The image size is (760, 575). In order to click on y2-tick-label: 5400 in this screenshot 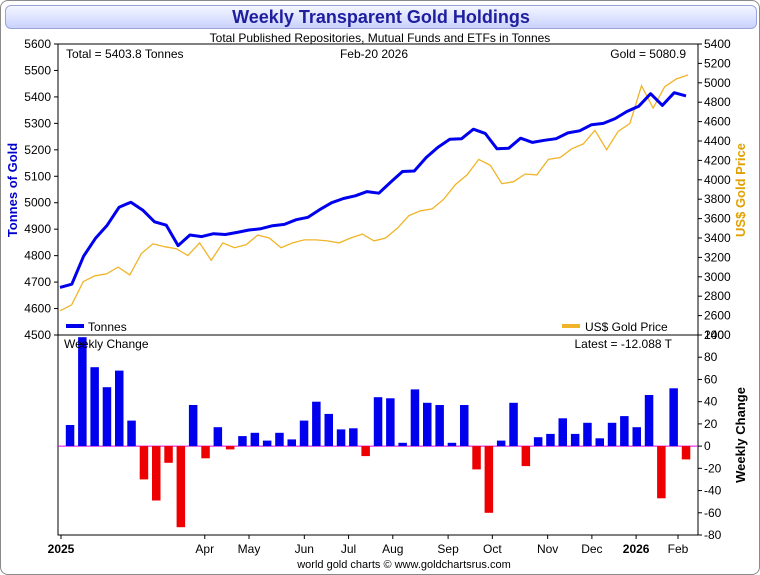, I will do `click(717, 44)`.